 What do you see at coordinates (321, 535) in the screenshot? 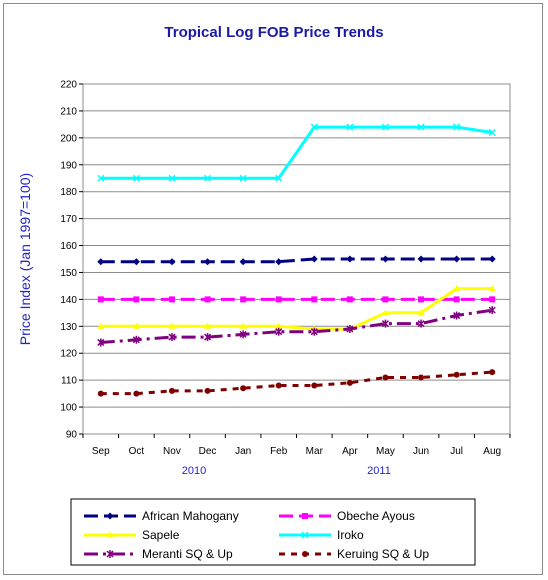
I see `legend-entry-iroko: Iroko` at bounding box center [321, 535].